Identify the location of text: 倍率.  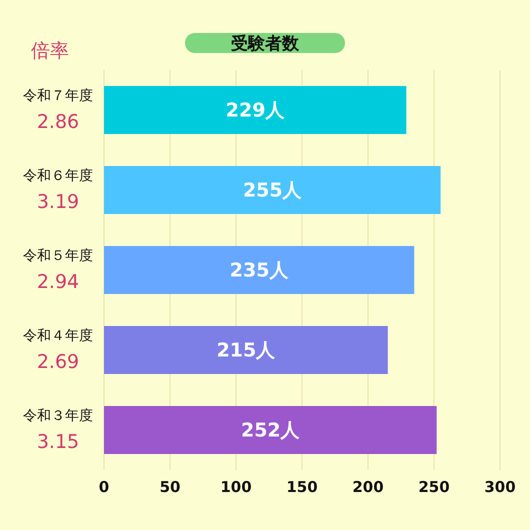
(50, 51).